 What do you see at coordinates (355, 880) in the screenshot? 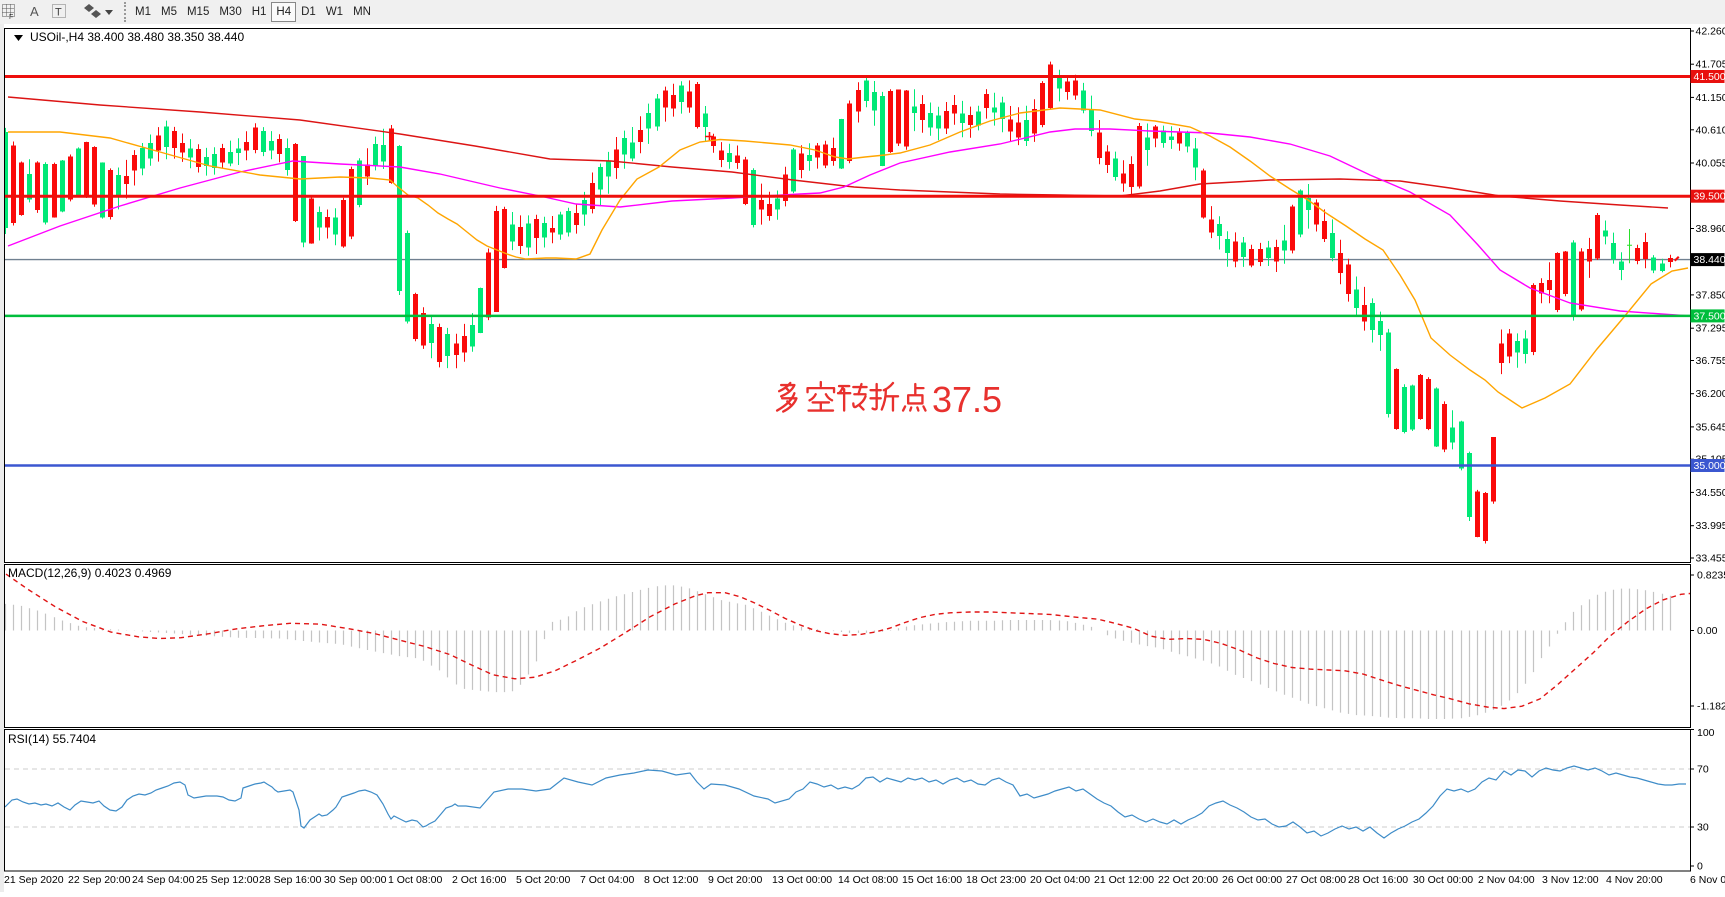
I see `svg-text: 30 Sep 00:00` at bounding box center [355, 880].